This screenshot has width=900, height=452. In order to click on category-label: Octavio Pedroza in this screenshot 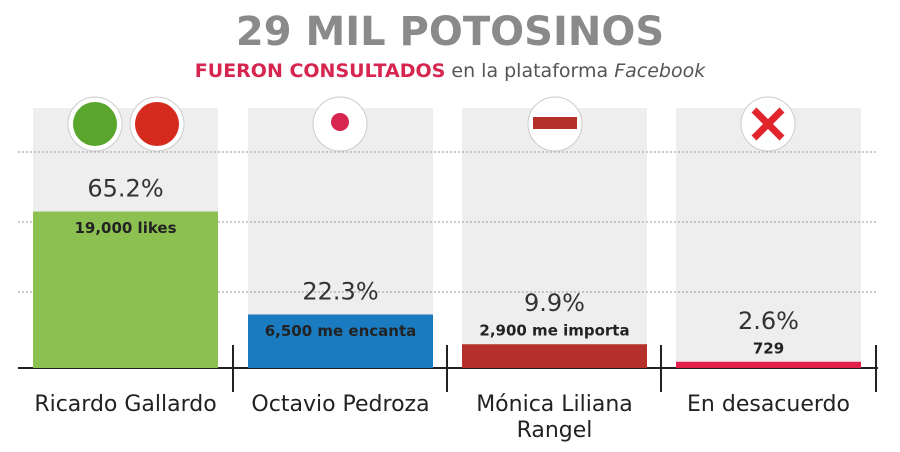, I will do `click(340, 404)`.